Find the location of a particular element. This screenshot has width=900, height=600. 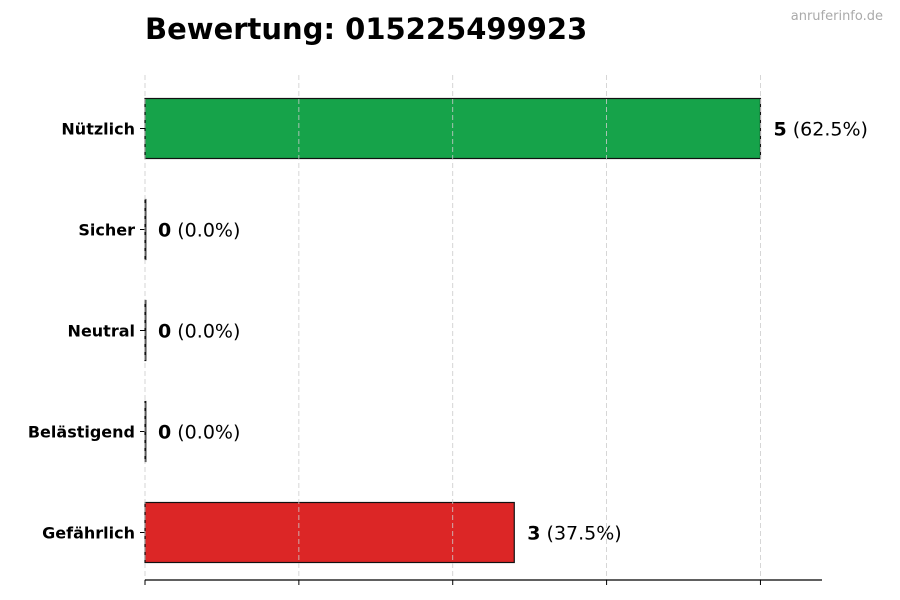

y-tick-label: Nützlich is located at coordinates (98, 129).